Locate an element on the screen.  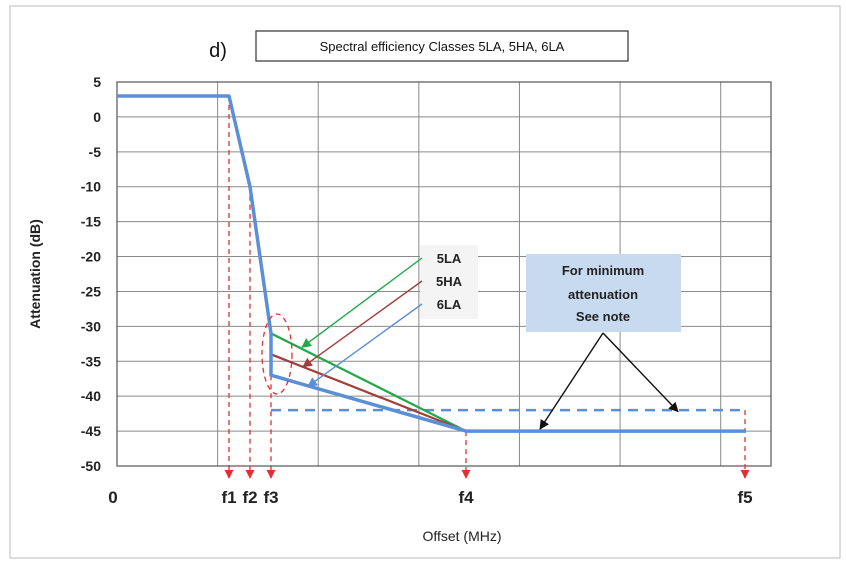
legend-arrow-6la is located at coordinates (365, 345).